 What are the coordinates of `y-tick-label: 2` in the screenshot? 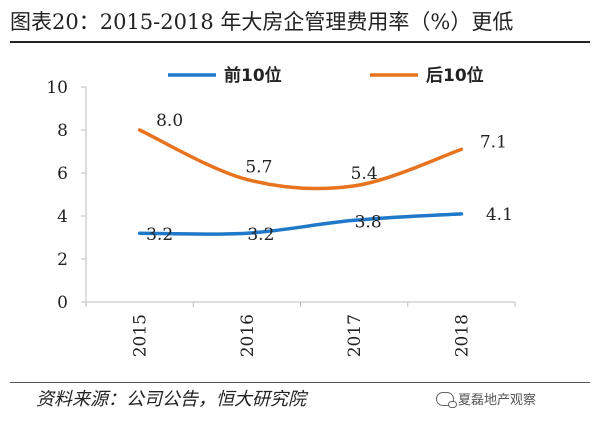 It's located at (62, 260).